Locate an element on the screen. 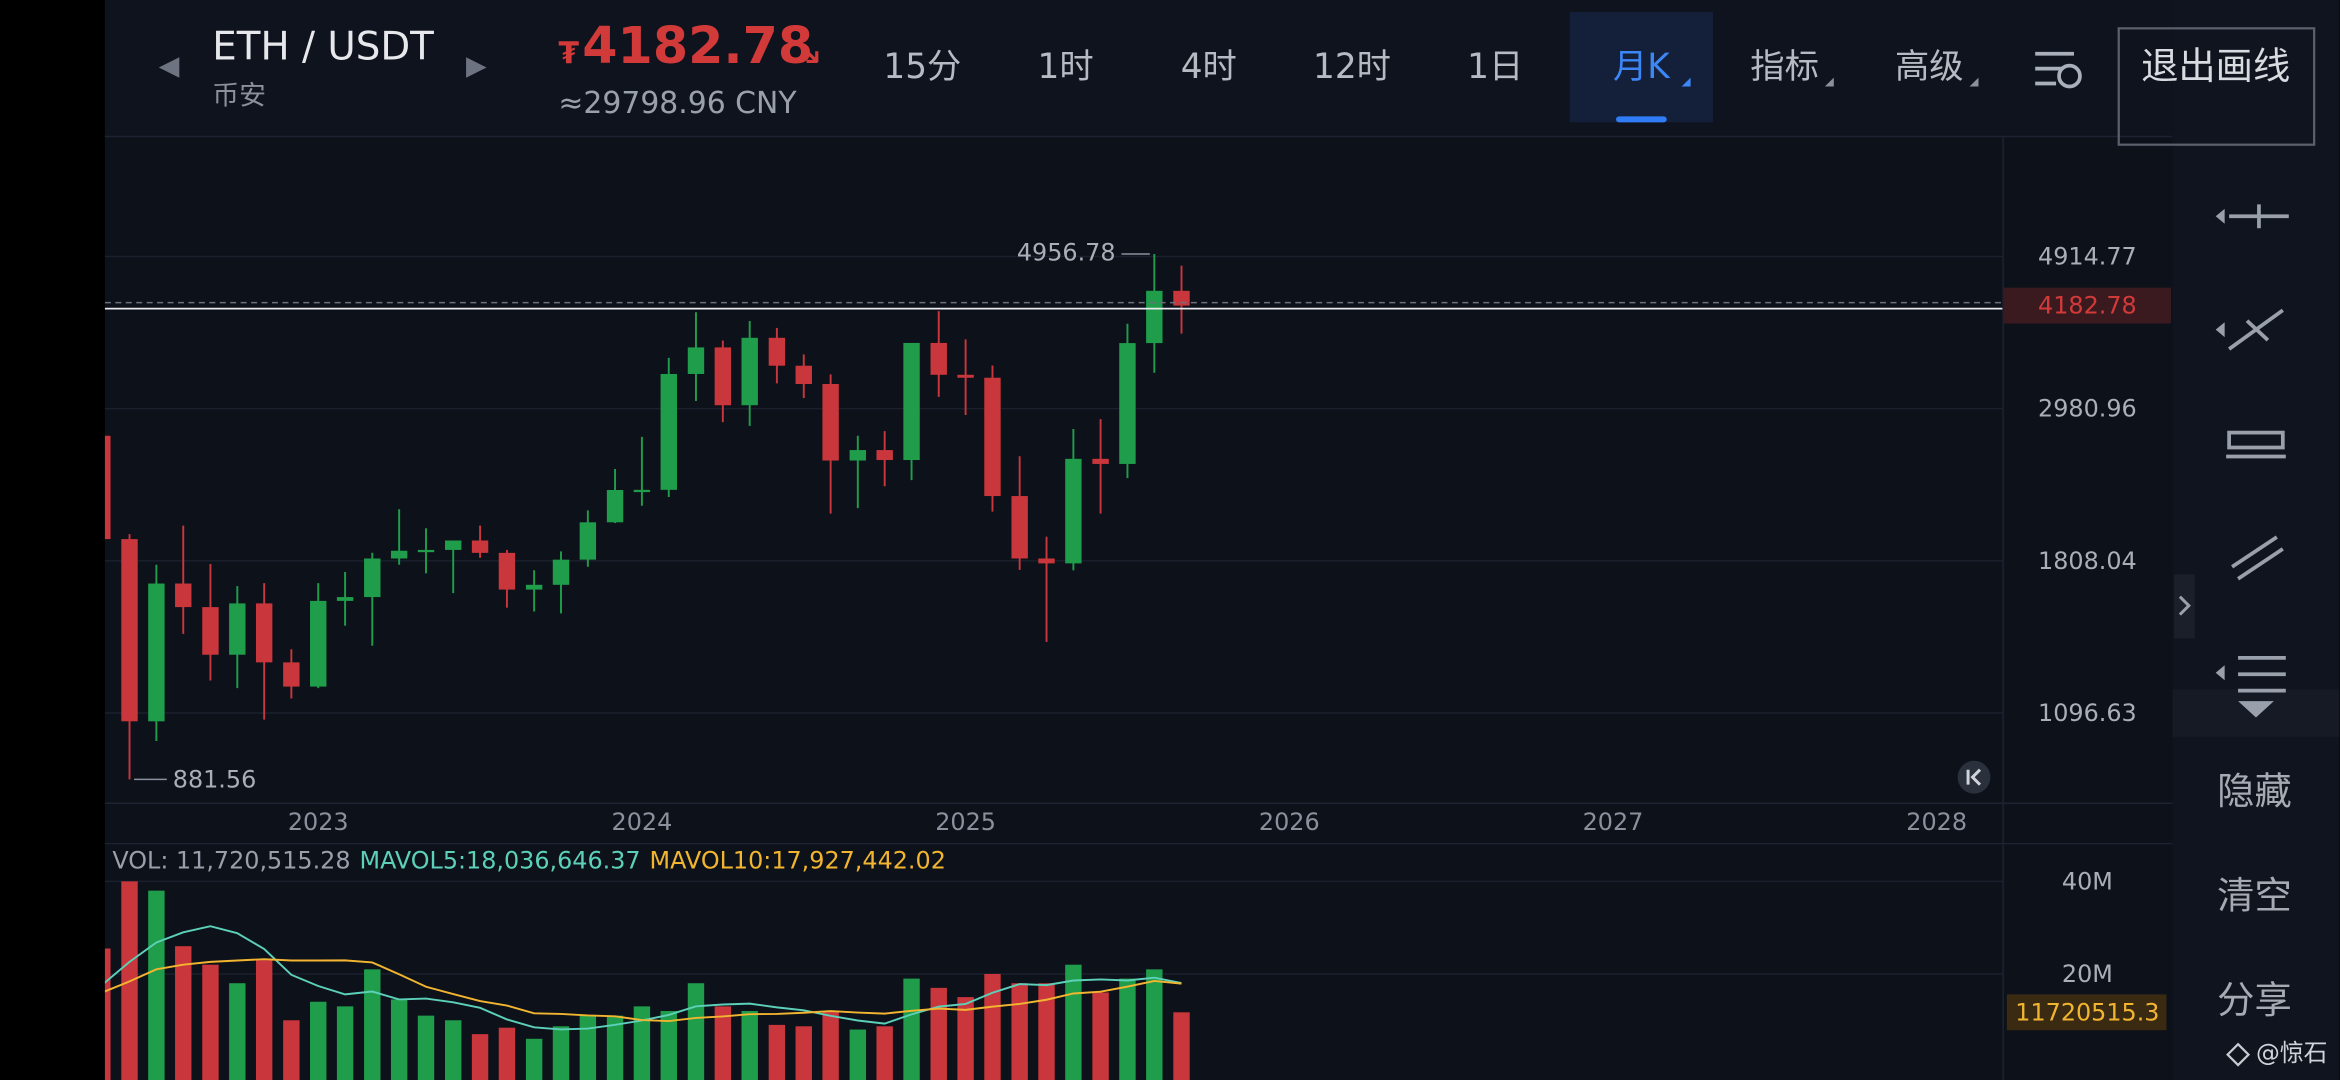 The height and width of the screenshot is (1080, 2340). y-tick-label: 4914.77 is located at coordinates (2087, 257).